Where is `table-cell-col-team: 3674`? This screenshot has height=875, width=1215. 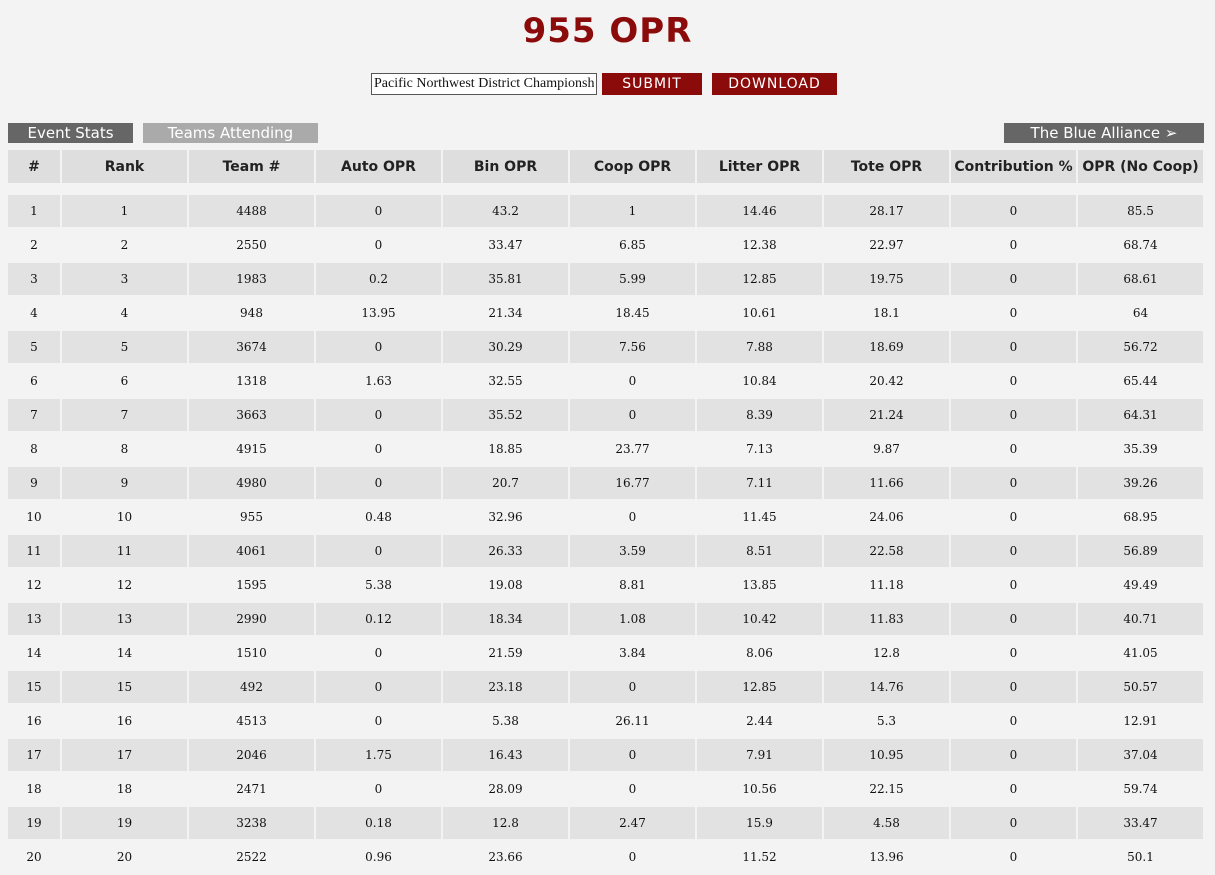 table-cell-col-team: 3674 is located at coordinates (251, 347).